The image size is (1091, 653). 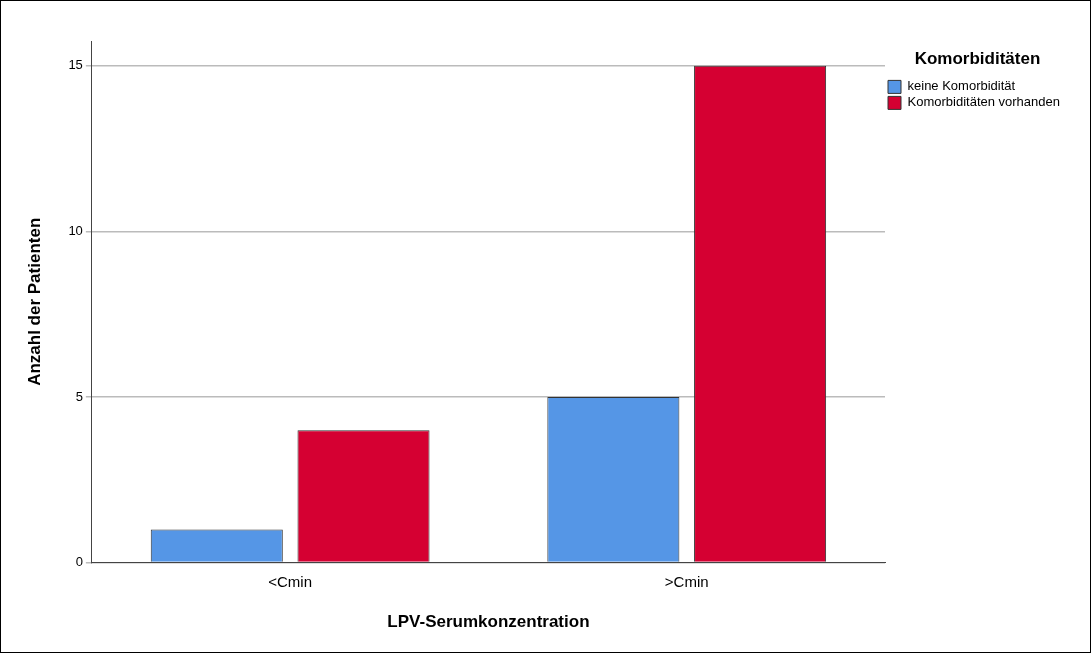 I want to click on y-tick-label: 0, so click(x=79, y=562).